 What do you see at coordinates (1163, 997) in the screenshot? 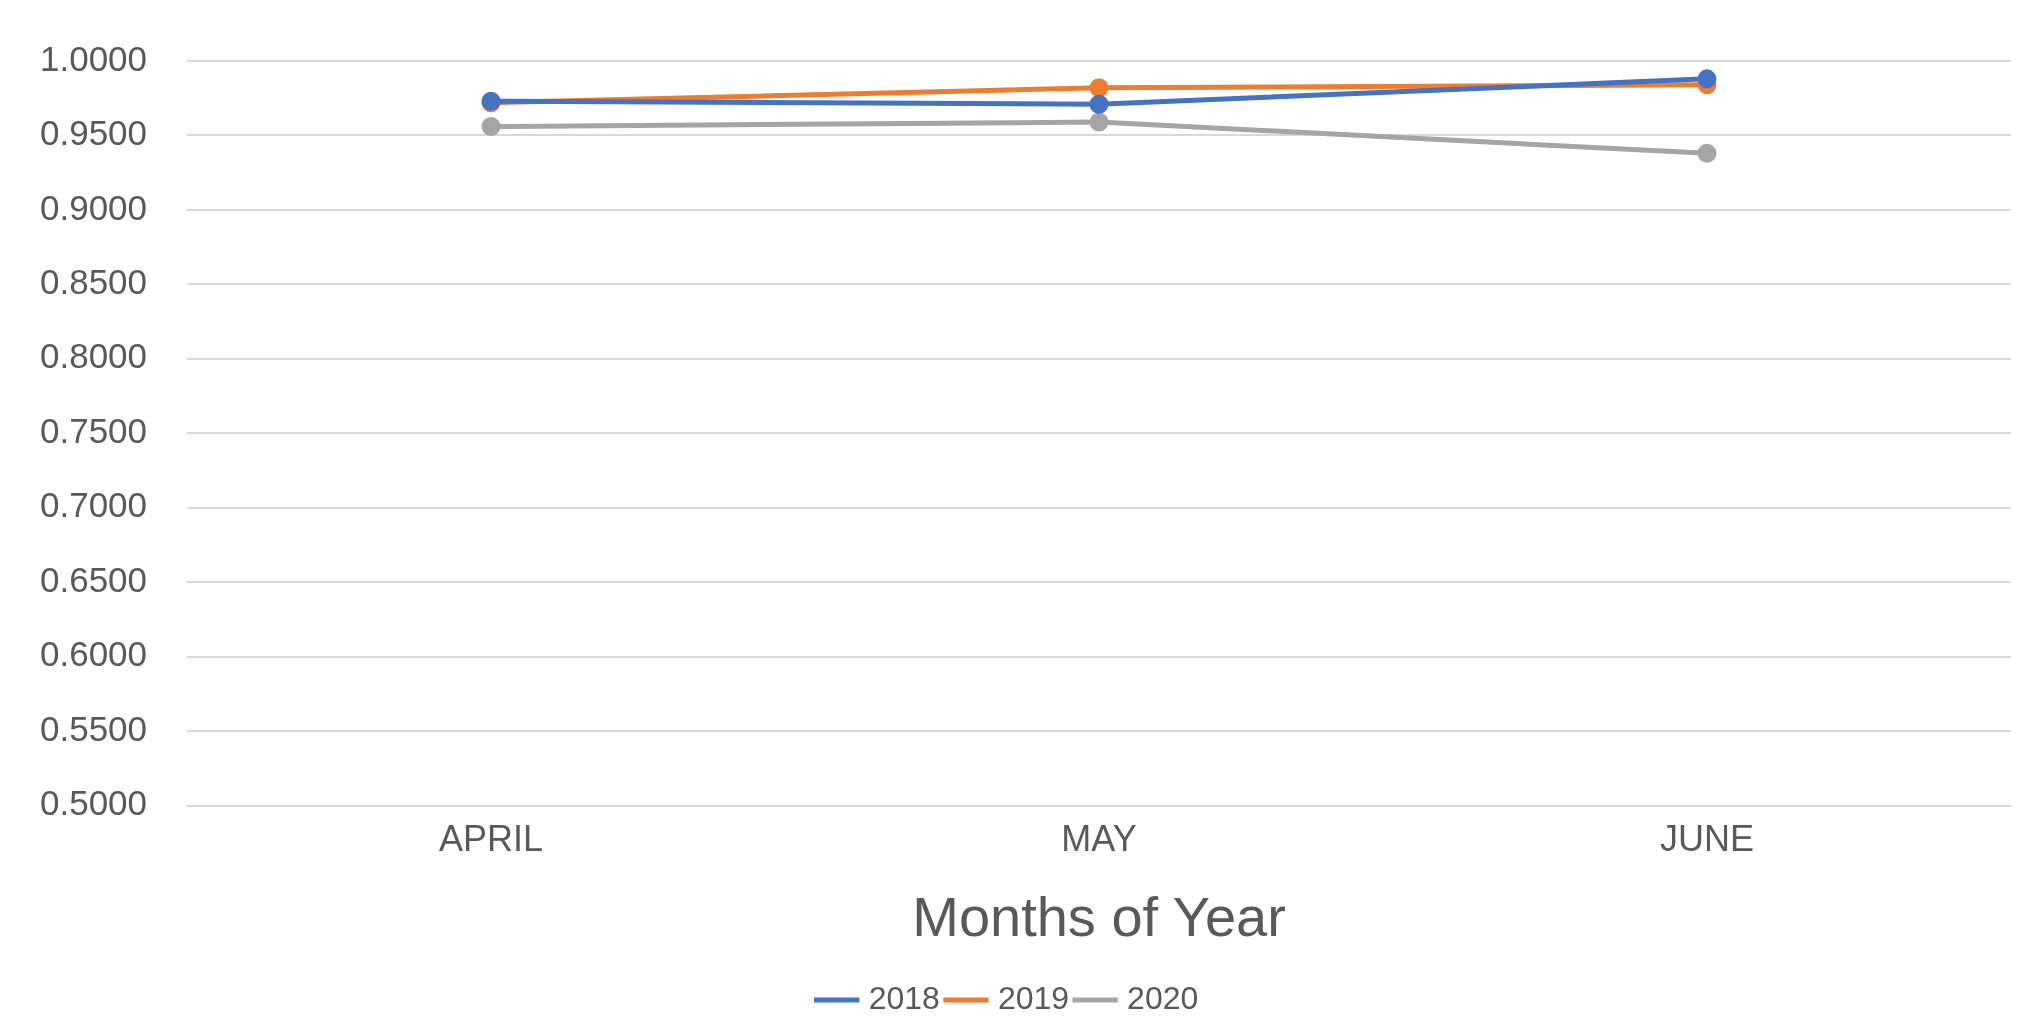
I see `legend-label: 2020` at bounding box center [1163, 997].